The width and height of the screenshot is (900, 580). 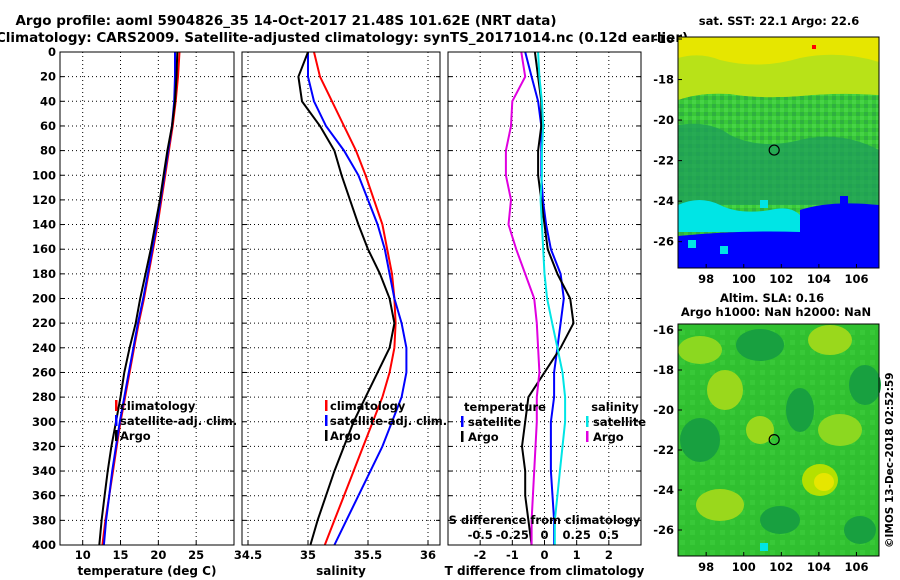 What do you see at coordinates (776, 312) in the screenshot?
I see `sla-map-subtitle: Argo h1000: NaN h2000: NaN` at bounding box center [776, 312].